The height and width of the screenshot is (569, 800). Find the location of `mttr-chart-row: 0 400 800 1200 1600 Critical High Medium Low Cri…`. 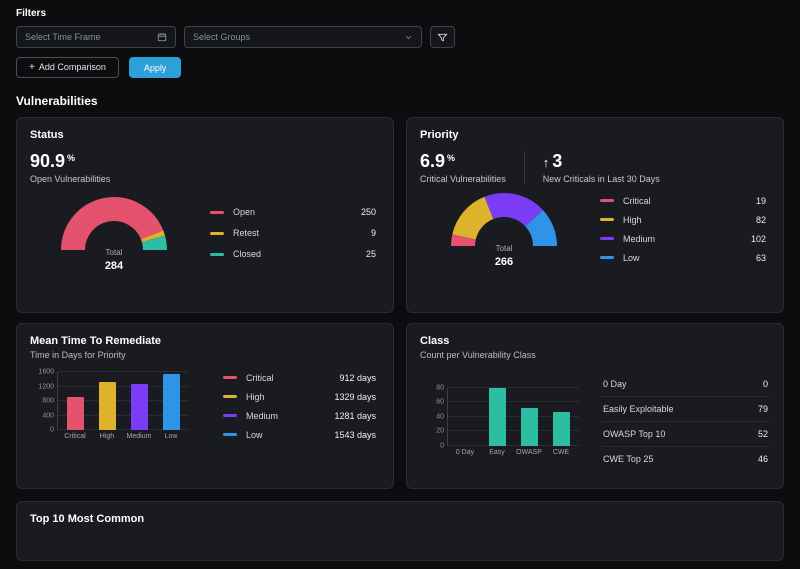

mttr-chart-row: 0 400 800 1200 1600 Critical High Medium Low Cri… is located at coordinates (205, 405).